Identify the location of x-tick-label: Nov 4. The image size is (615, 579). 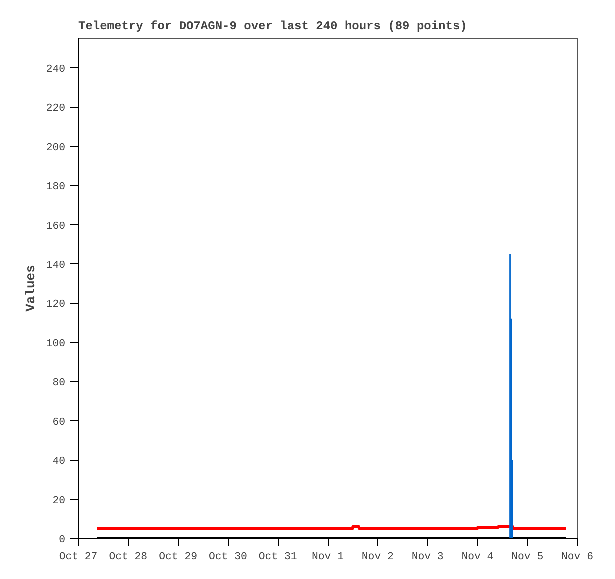
(478, 558).